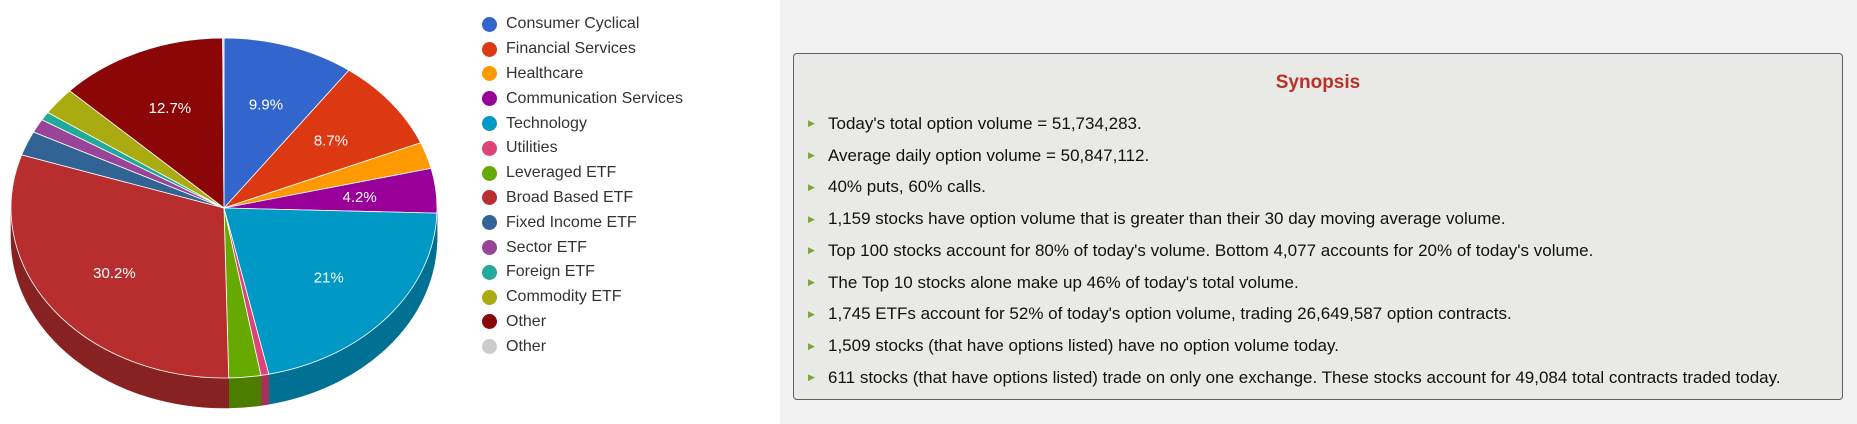 Image resolution: width=1857 pixels, height=424 pixels. I want to click on synopsis-item-text: 40% puts, 60% calls., so click(907, 187).